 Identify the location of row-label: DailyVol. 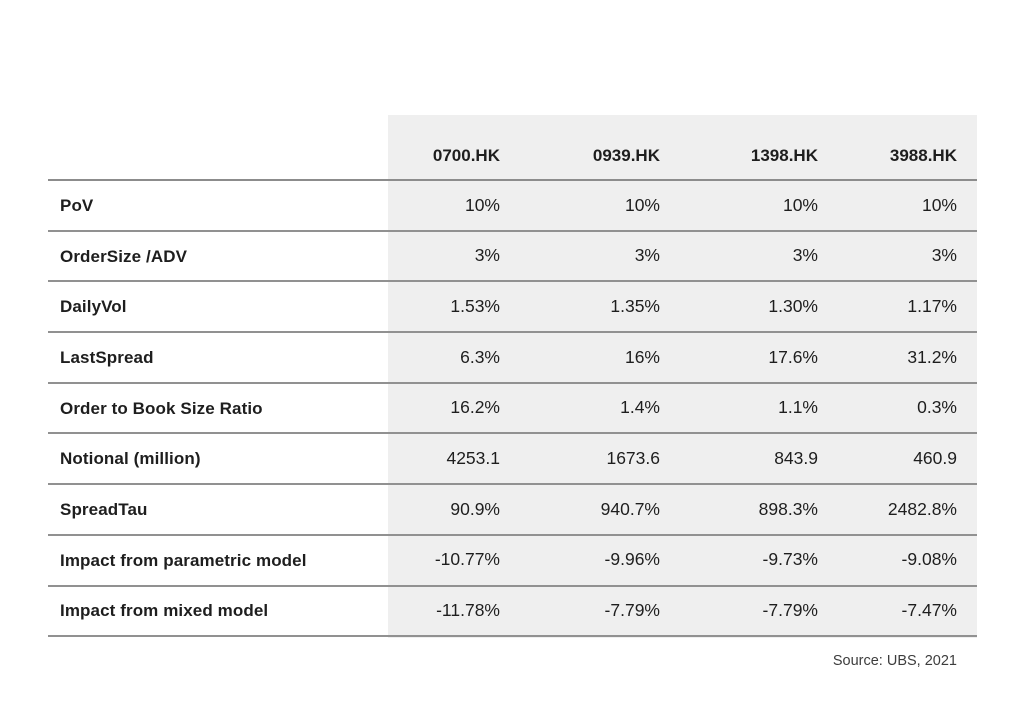
(93, 307).